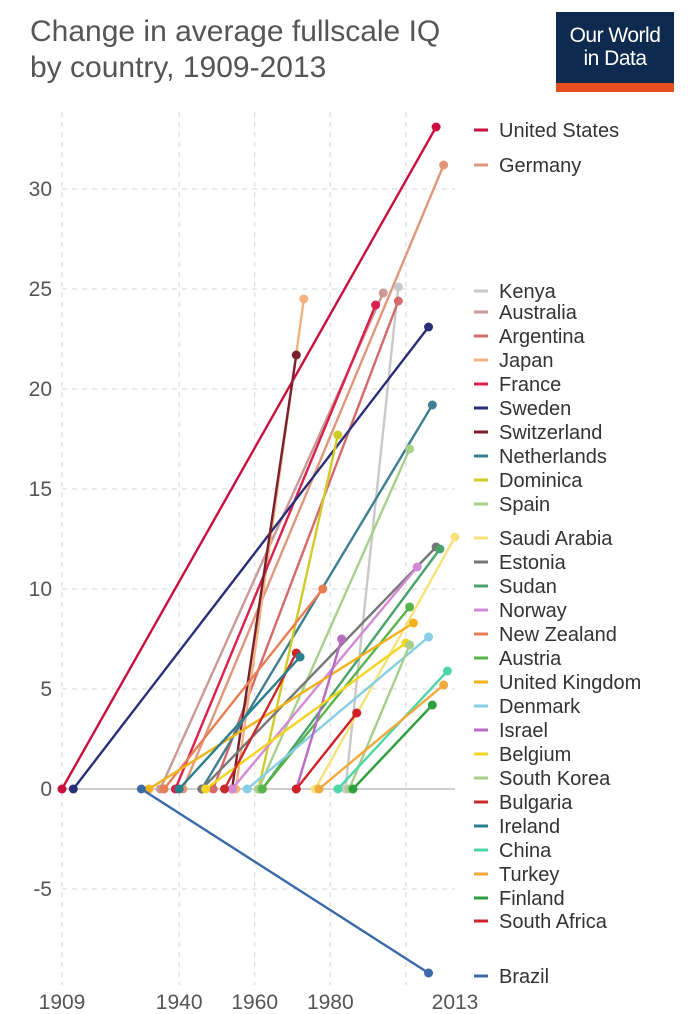 This screenshot has height=1014, width=700. What do you see at coordinates (529, 875) in the screenshot?
I see `legend-label: Turkey` at bounding box center [529, 875].